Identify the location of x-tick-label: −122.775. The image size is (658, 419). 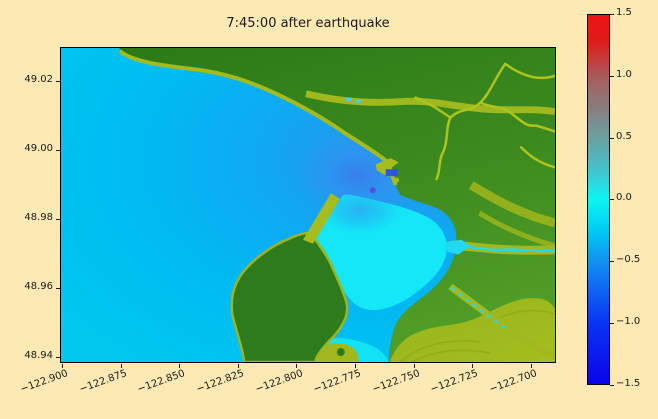
(337, 382).